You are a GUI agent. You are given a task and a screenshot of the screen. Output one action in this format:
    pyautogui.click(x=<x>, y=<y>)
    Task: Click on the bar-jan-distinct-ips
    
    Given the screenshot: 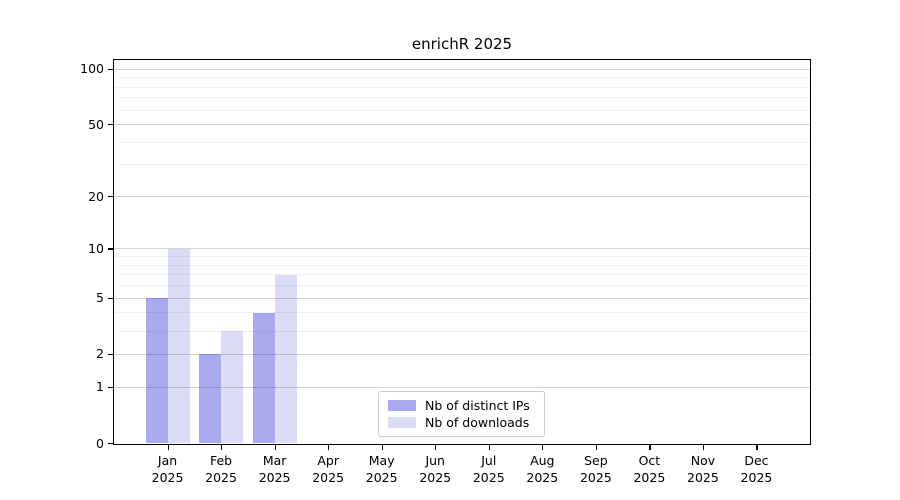 What is the action you would take?
    pyautogui.click(x=156, y=371)
    